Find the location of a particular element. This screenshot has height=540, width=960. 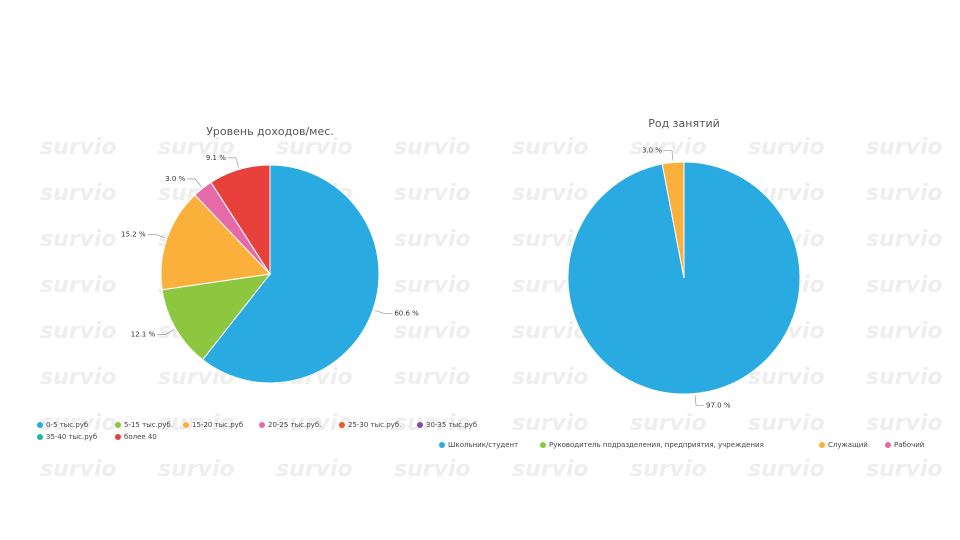

data-label: 60.6 % is located at coordinates (406, 314).